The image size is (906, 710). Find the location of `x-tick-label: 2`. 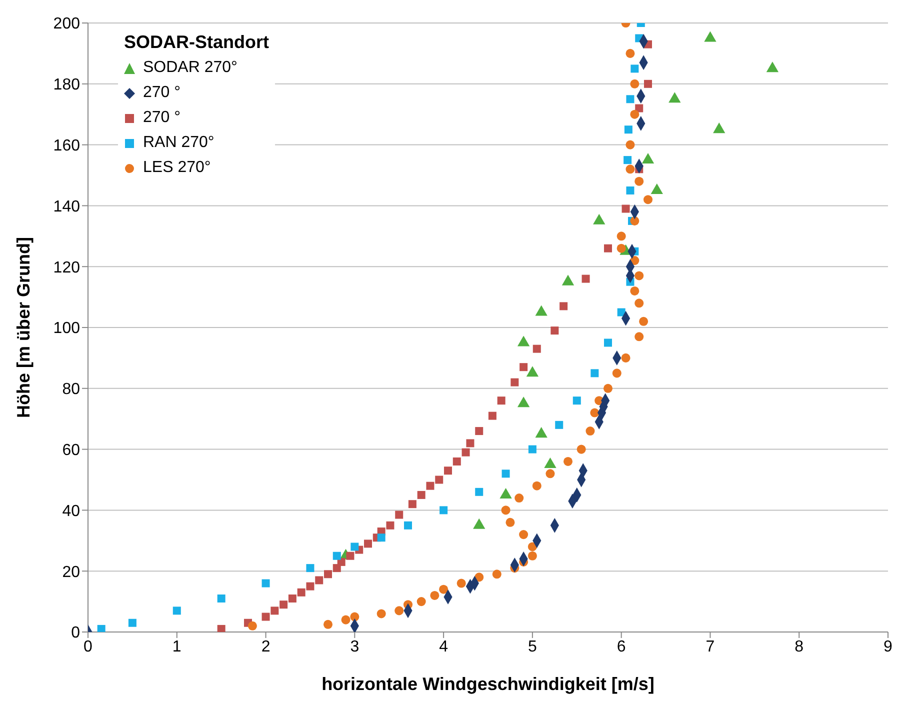

x-tick-label: 2 is located at coordinates (265, 647).